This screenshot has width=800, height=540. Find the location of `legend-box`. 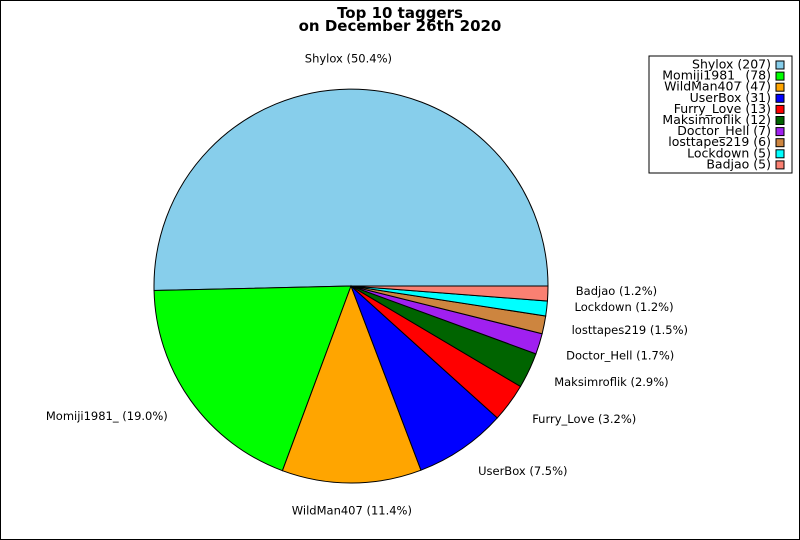

legend-box is located at coordinates (720, 114).